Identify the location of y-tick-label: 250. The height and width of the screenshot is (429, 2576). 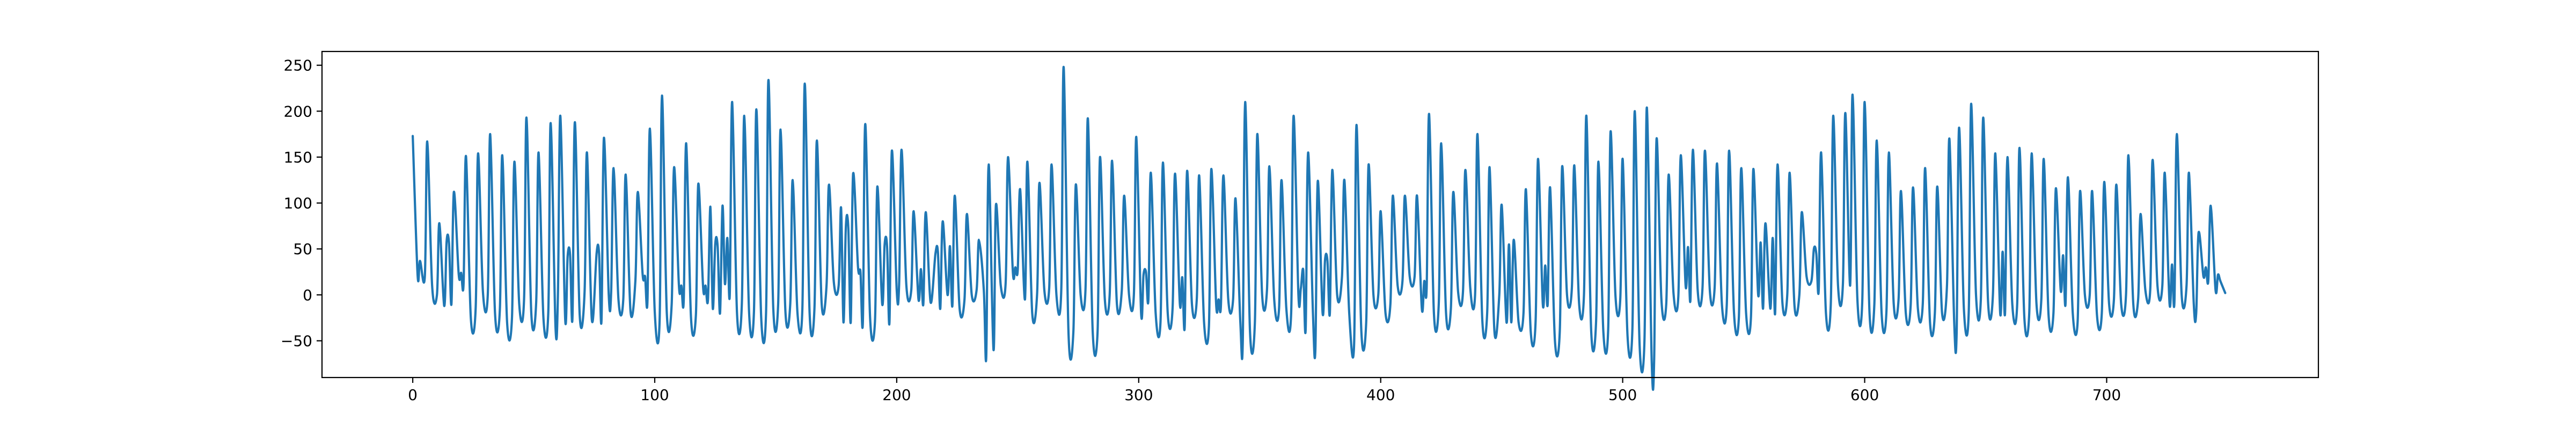
(298, 66).